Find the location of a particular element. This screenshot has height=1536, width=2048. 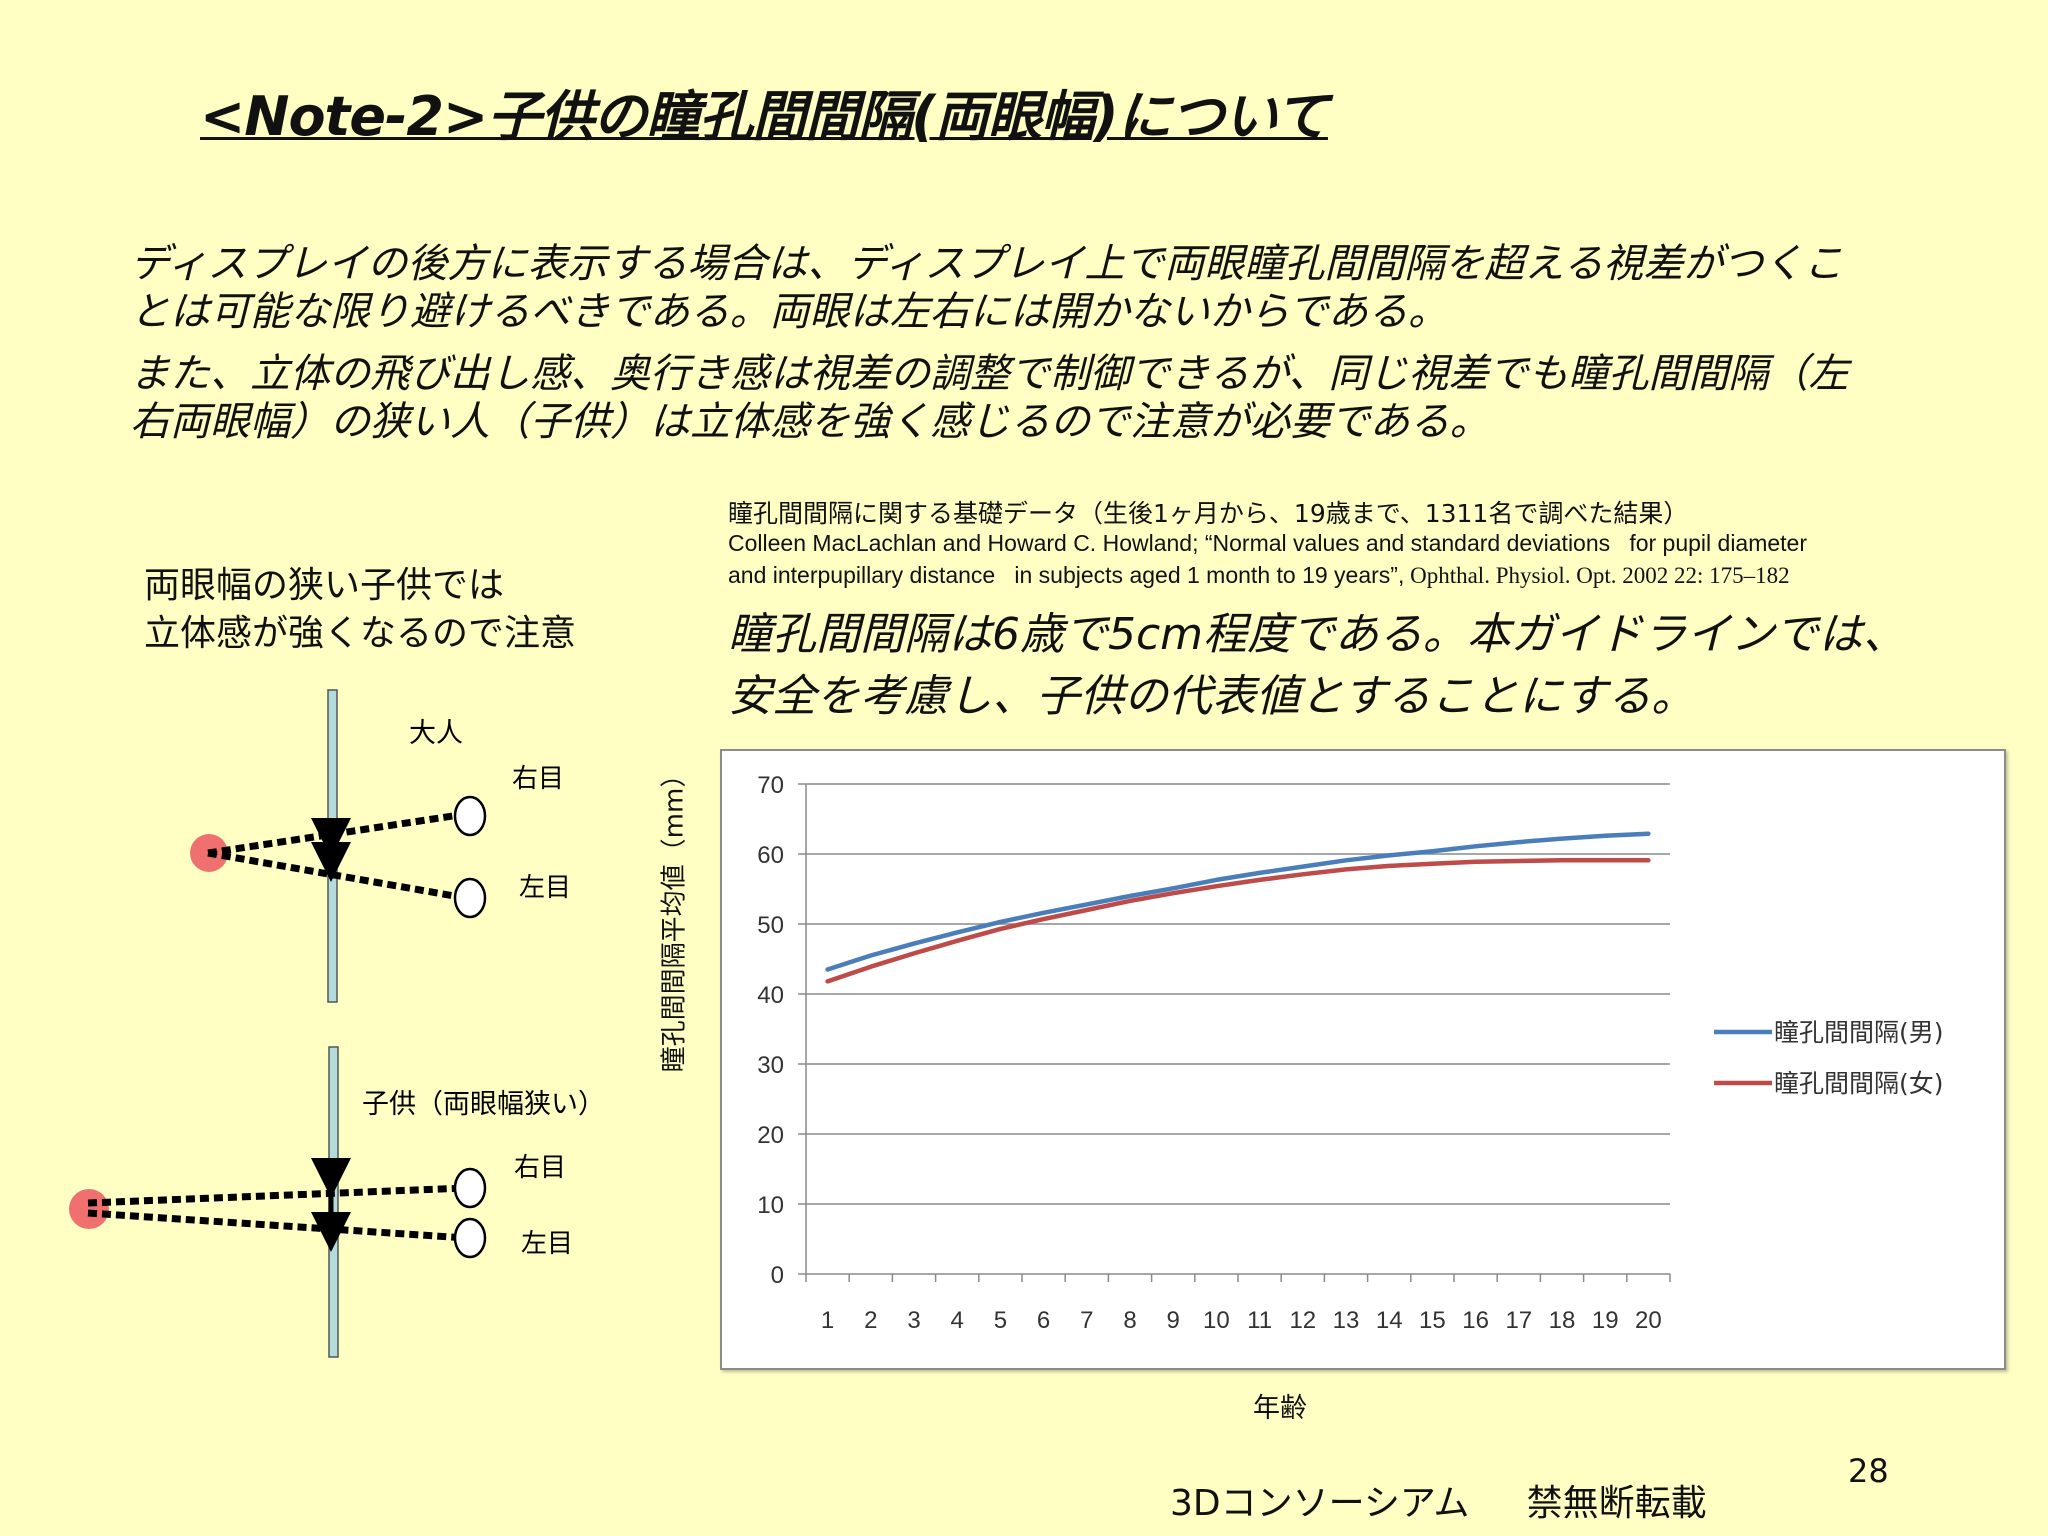

x-tick-label: 12 is located at coordinates (1302, 1320).